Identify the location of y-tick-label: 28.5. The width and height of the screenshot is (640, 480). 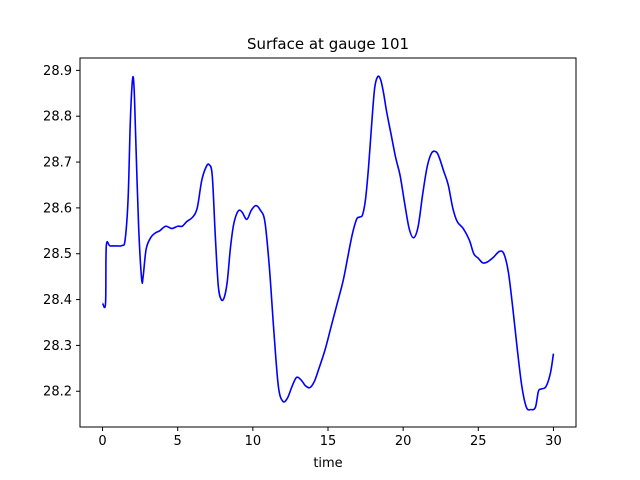
(57, 254).